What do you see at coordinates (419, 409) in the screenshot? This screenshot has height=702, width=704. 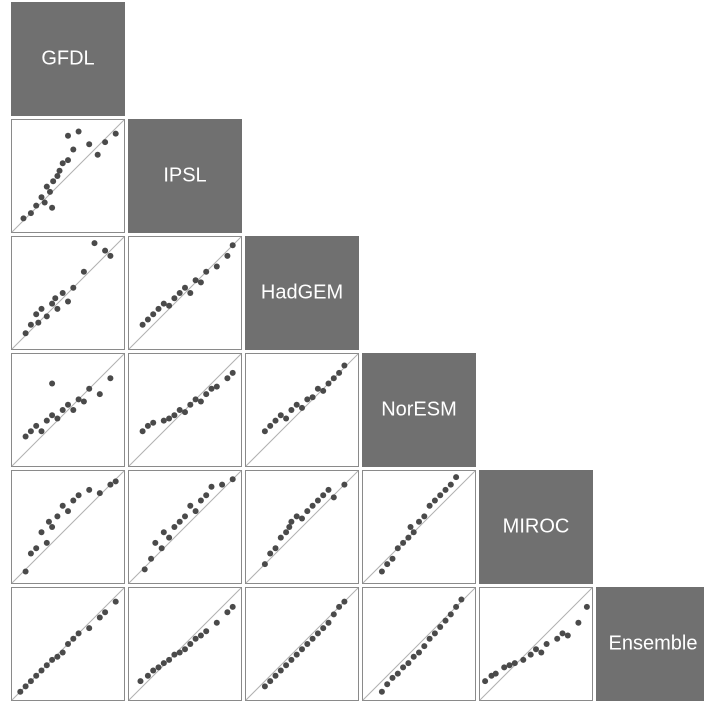 I see `variable-label: NorESM` at bounding box center [419, 409].